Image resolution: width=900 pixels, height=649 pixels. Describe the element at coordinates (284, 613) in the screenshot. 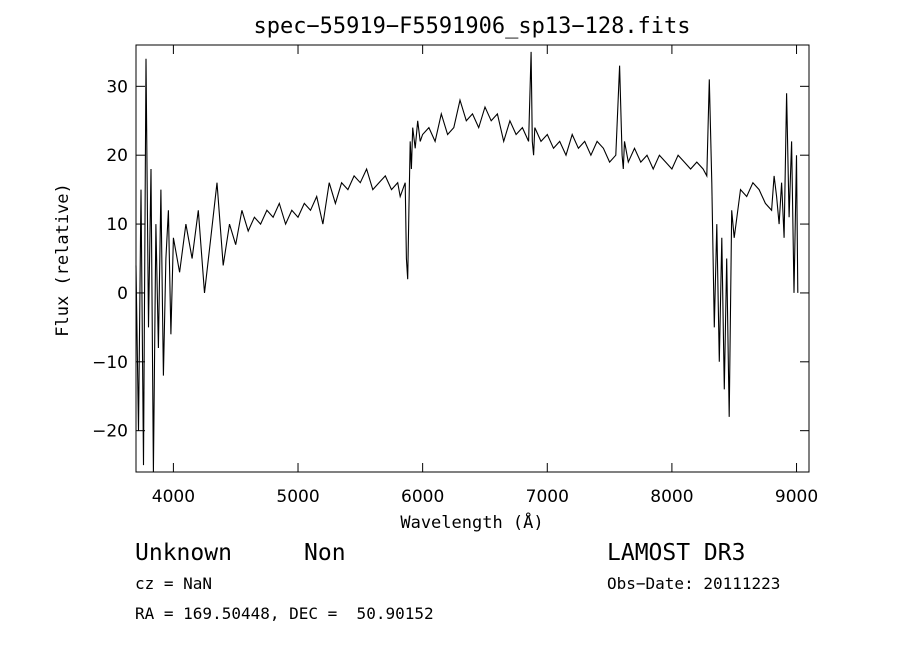

I see `coordinates: RA = 169.50448, DEC = 50.90152` at that location.